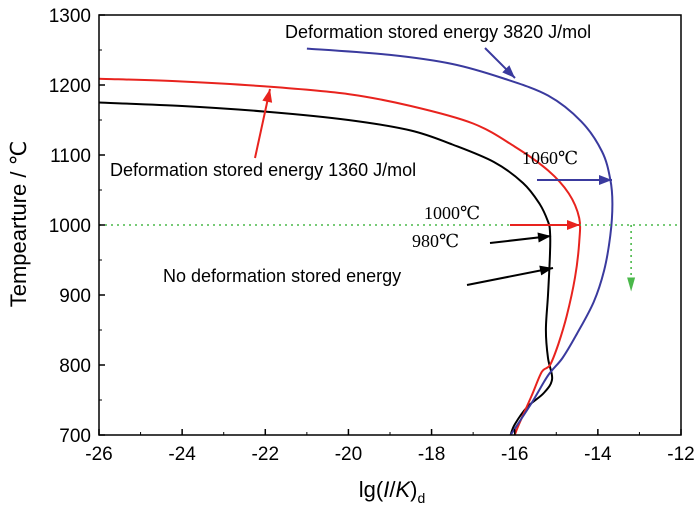 The height and width of the screenshot is (513, 700). I want to click on reference-line-group, so click(390, 258).